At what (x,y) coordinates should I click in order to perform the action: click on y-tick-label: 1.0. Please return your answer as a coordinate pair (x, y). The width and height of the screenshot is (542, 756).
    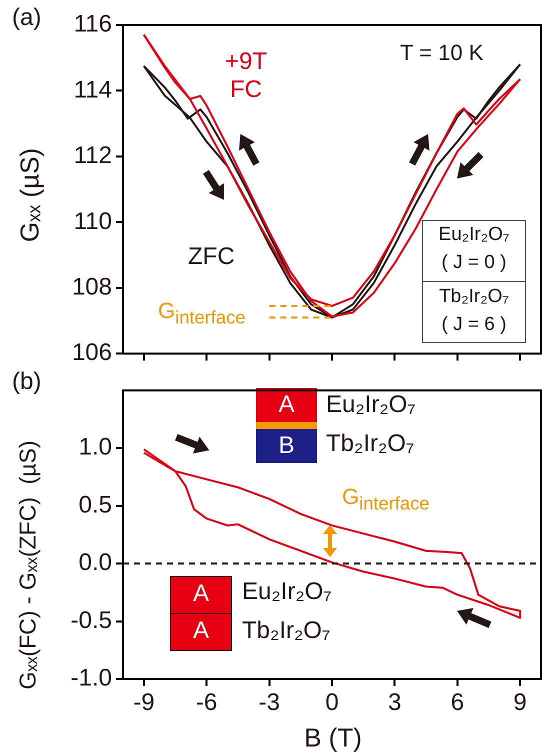
    Looking at the image, I should click on (95, 447).